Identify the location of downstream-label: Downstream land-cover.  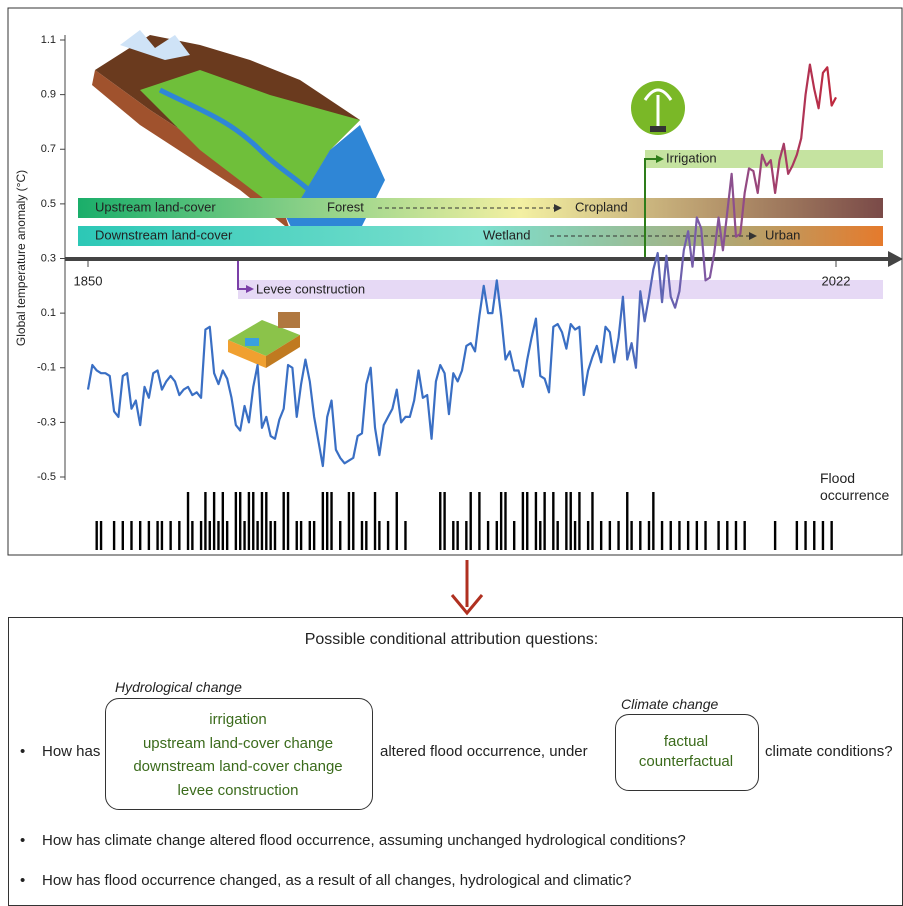
(164, 234).